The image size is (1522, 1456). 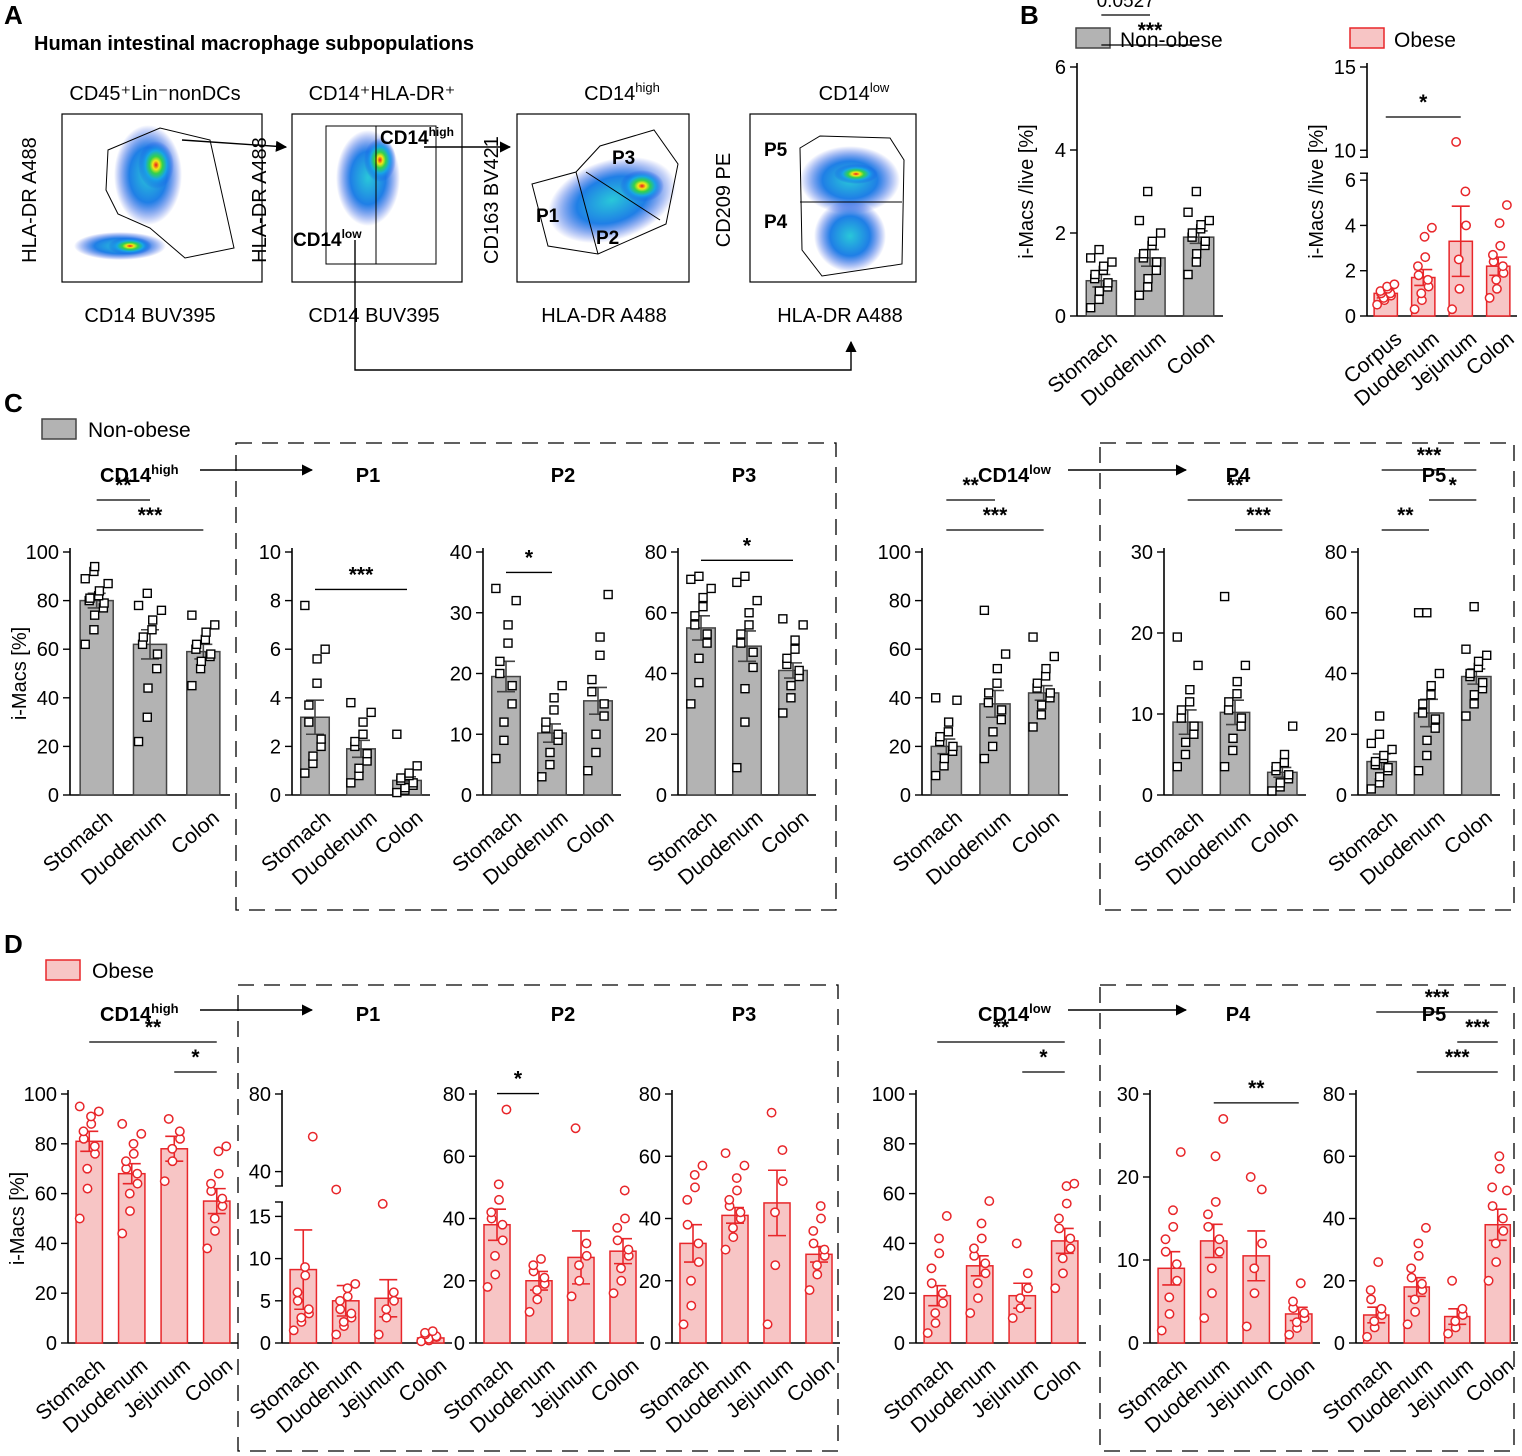 I want to click on flow-plot-1-xlabel: CD14 BUV395, so click(x=149, y=316).